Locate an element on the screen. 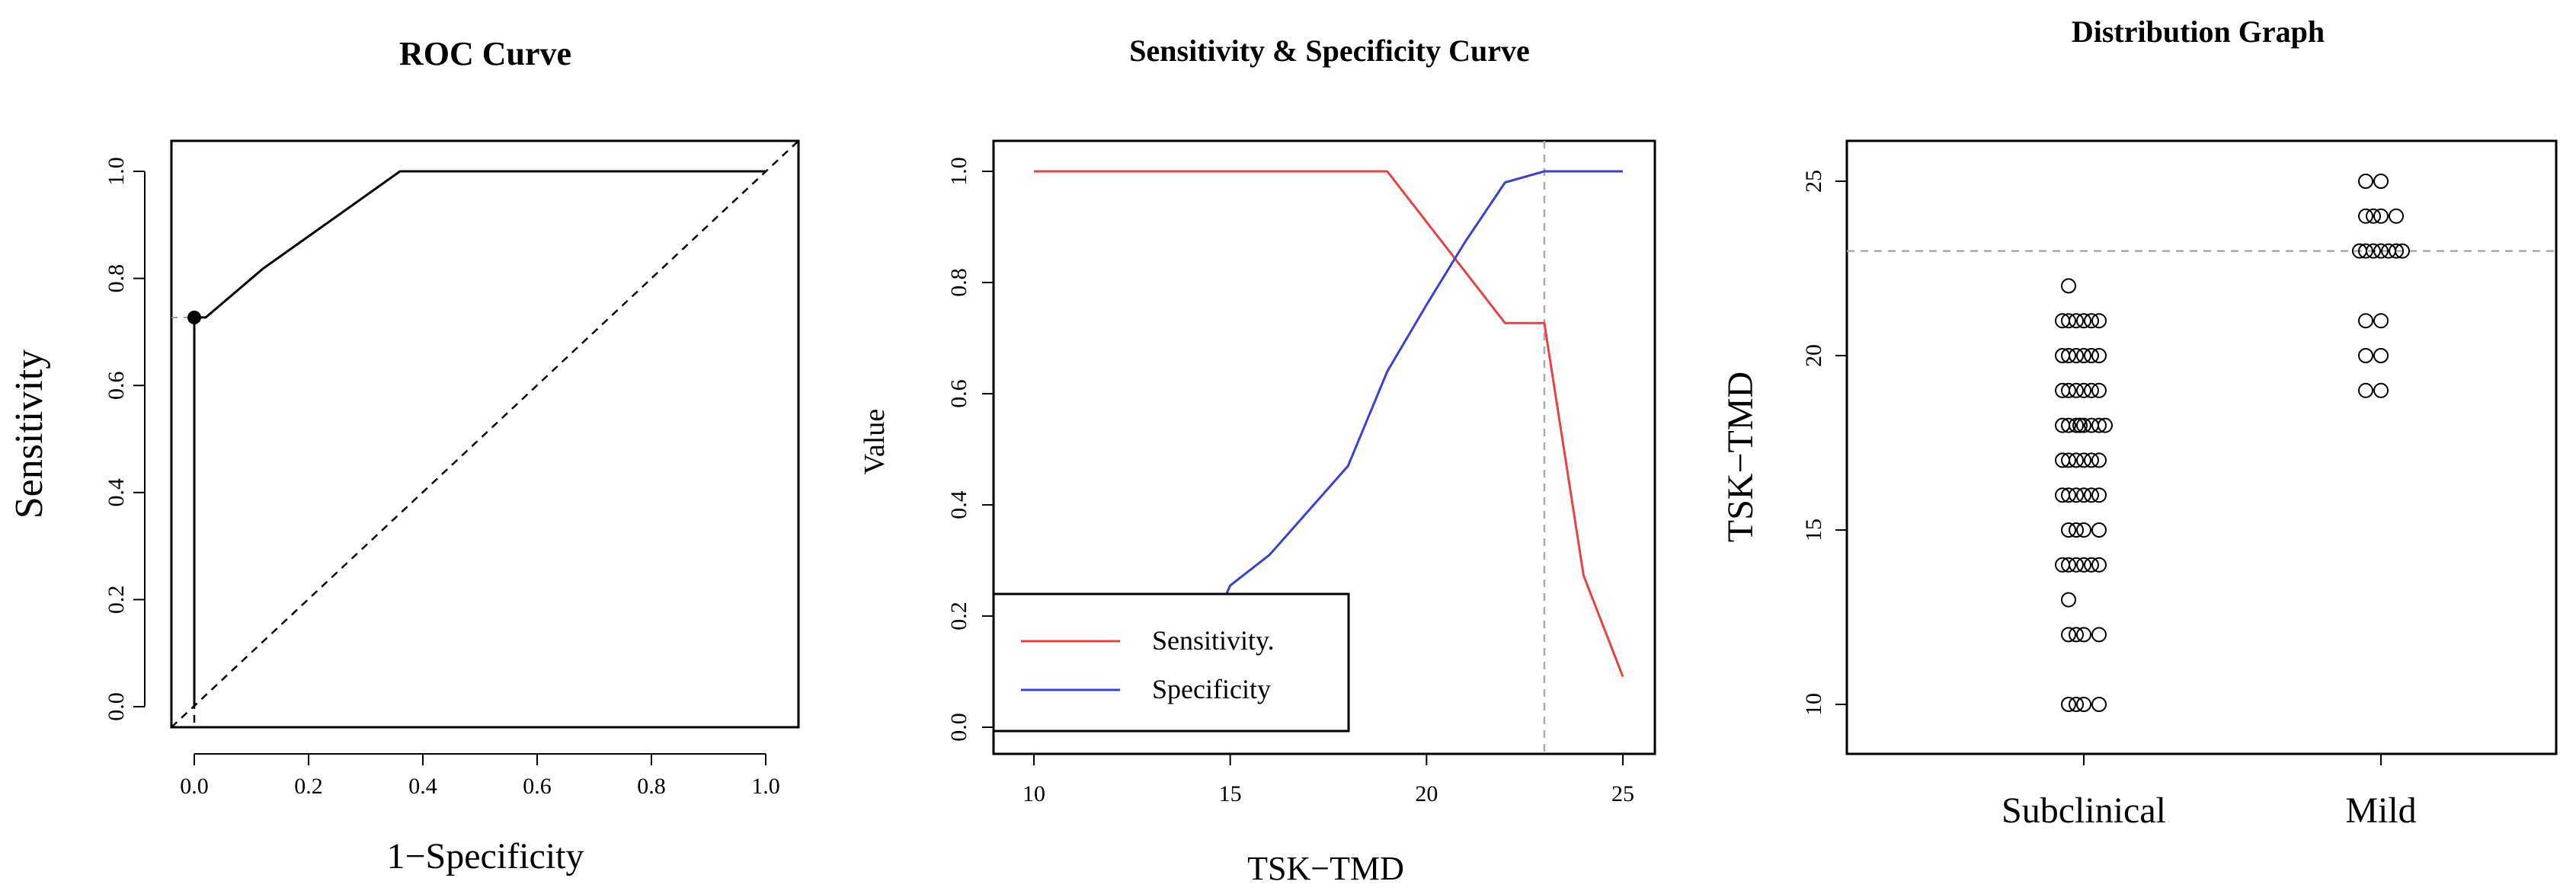  roc-y-tick-label: 0.8 is located at coordinates (116, 278).